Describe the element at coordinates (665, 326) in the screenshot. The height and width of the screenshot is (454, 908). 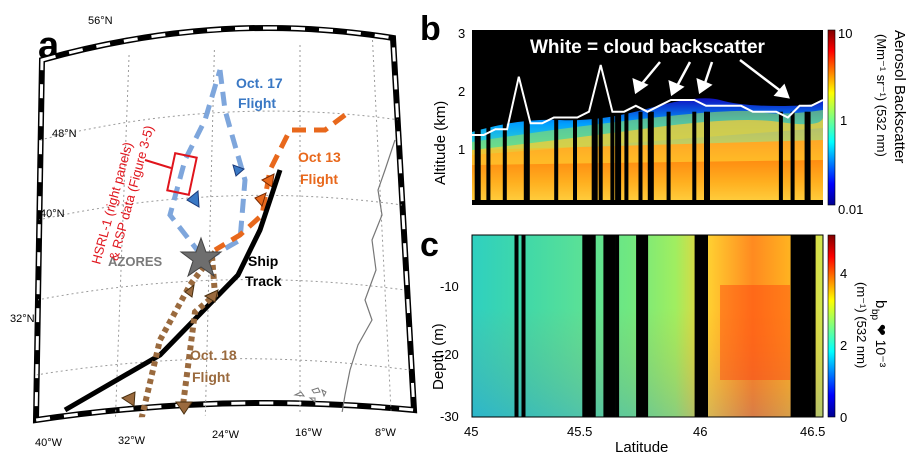
I see `ocean-gaps` at that location.